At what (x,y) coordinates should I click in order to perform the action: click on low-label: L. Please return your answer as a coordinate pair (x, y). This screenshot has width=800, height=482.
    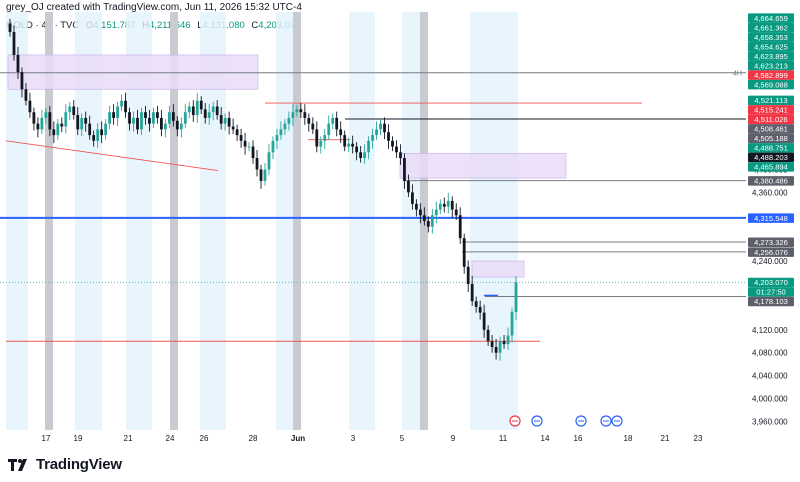
    Looking at the image, I should click on (200, 25).